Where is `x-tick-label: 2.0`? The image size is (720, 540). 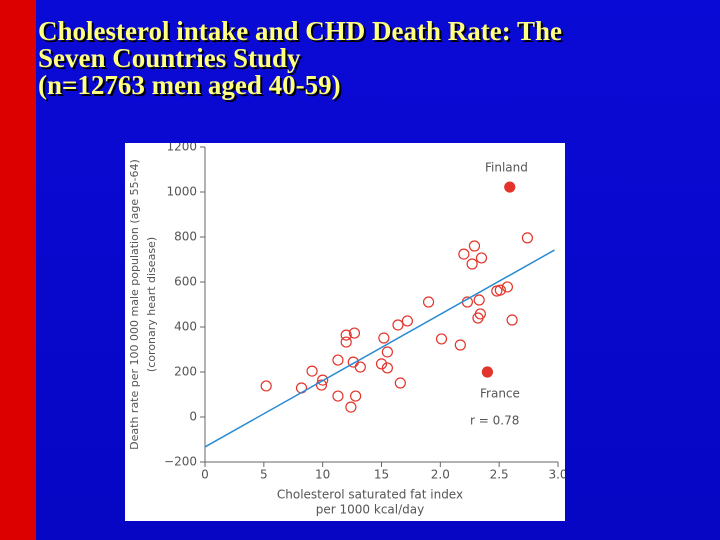 x-tick-label: 2.0 is located at coordinates (440, 475).